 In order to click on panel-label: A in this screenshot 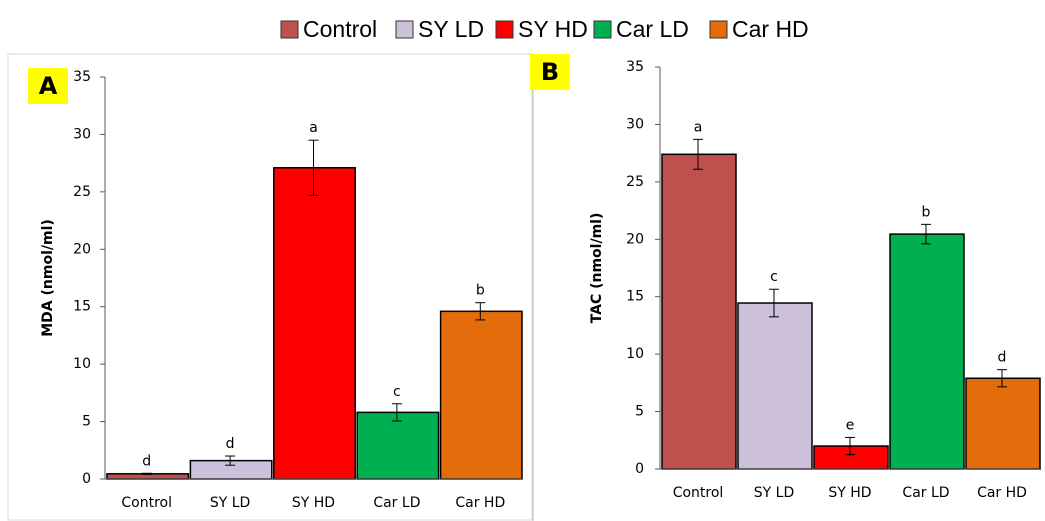, I will do `click(48, 86)`.